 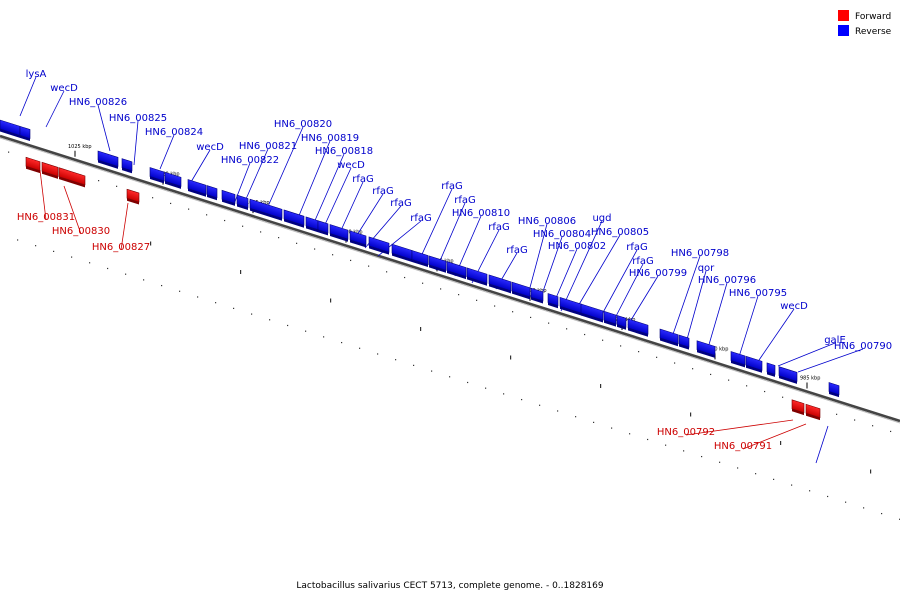 I want to click on reverse-gene-label: ugd, so click(x=601, y=218).